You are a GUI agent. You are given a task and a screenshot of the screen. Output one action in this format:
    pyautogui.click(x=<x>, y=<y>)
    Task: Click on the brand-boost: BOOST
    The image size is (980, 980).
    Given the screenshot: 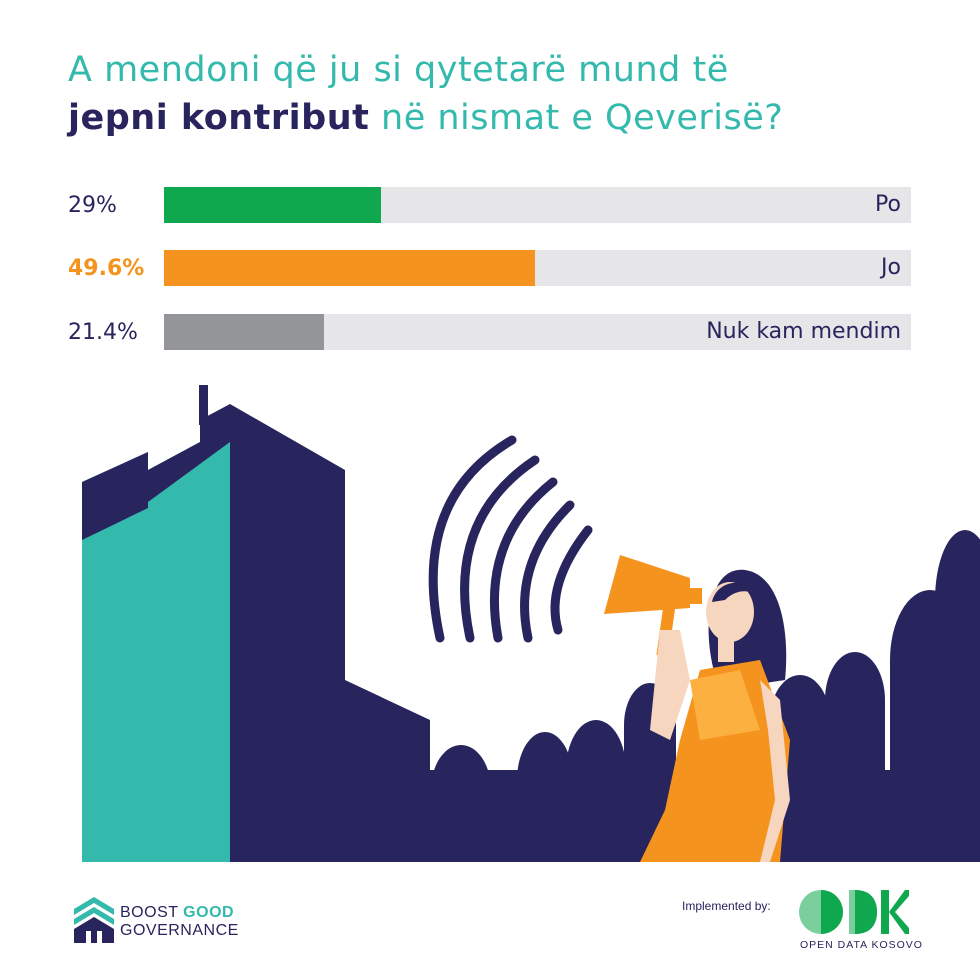 What is the action you would take?
    pyautogui.click(x=149, y=912)
    